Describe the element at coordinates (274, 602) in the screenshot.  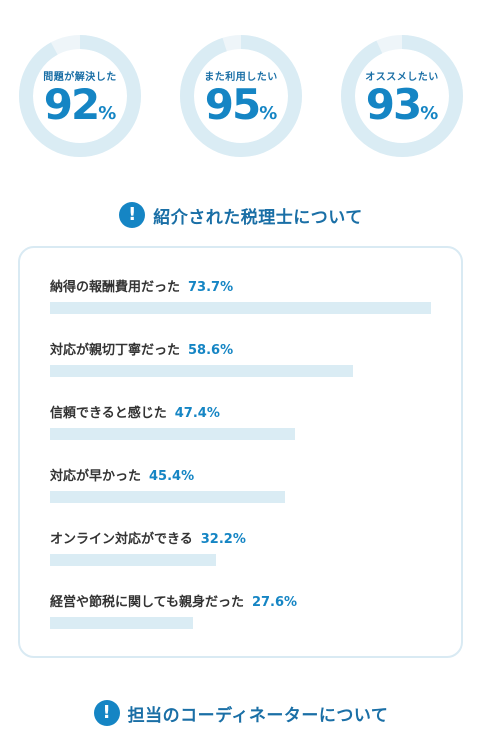
I see `bar-value-label: 27.6%` at that location.